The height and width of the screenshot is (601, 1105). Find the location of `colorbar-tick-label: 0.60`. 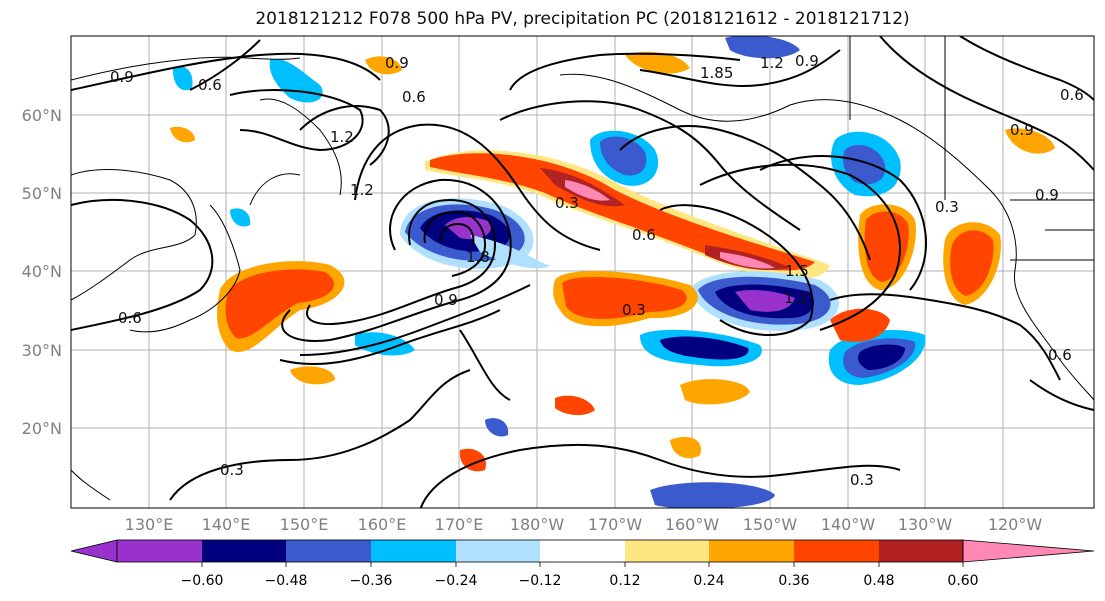

colorbar-tick-label: 0.60 is located at coordinates (962, 581).